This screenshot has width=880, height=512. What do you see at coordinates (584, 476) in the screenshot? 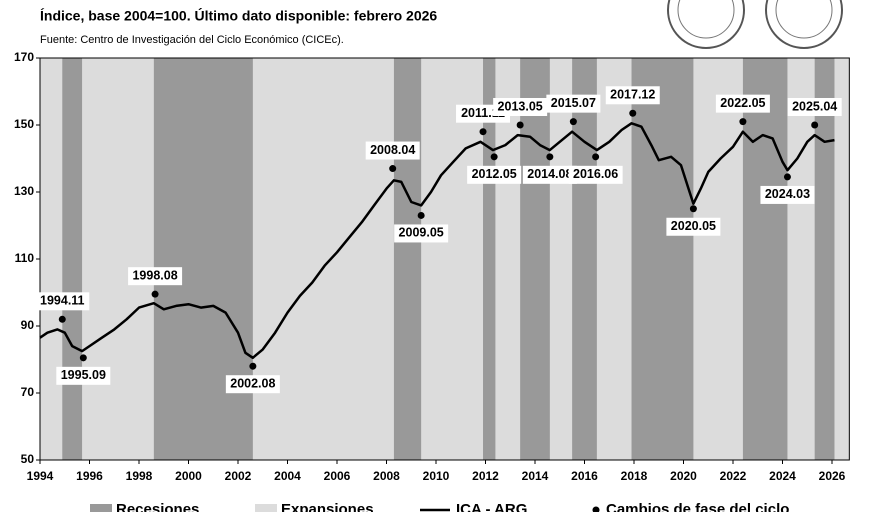
I see `x-tick-label: 2016` at bounding box center [584, 476].